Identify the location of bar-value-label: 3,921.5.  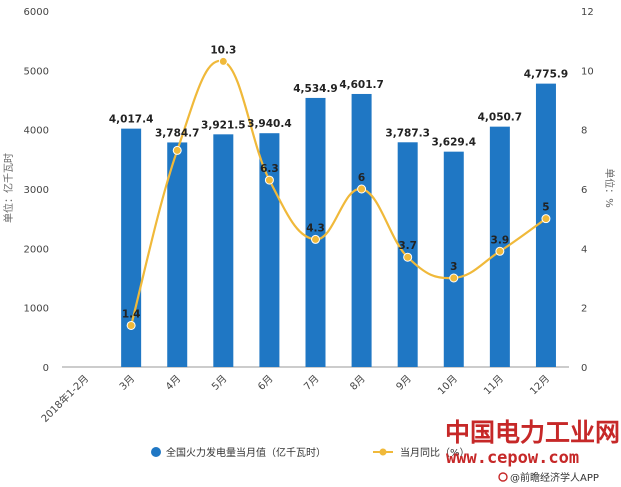
(223, 125).